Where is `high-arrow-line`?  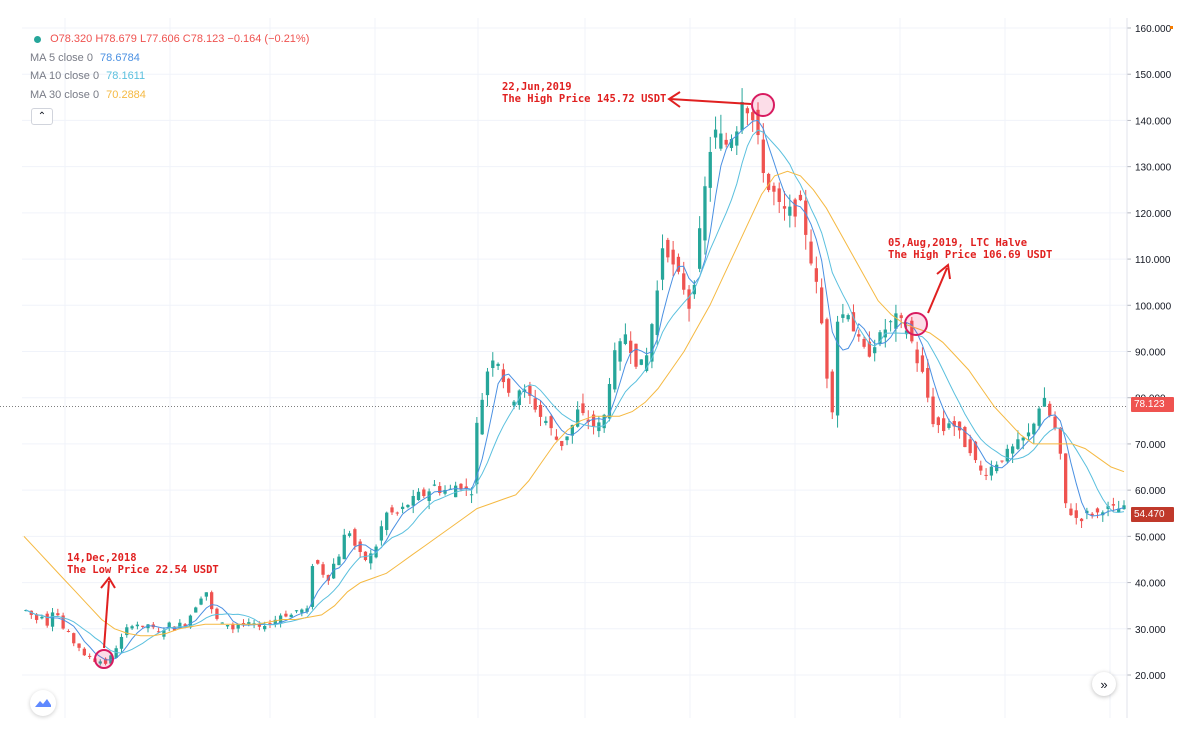
high-arrow-line is located at coordinates (710, 101).